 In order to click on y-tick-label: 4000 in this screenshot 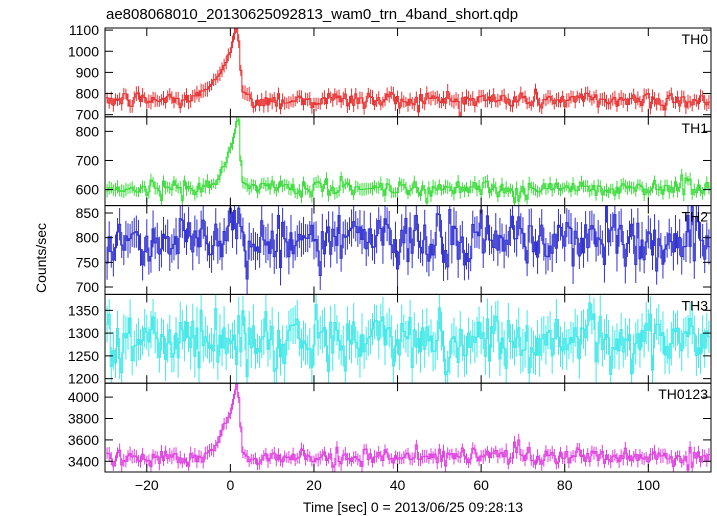, I will do `click(83, 397)`.